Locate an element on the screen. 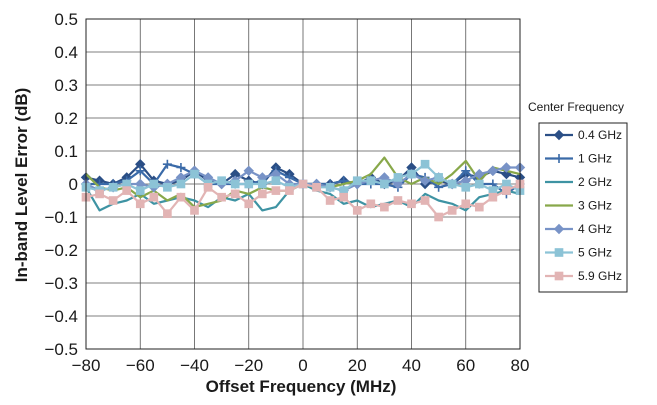 Image resolution: width=657 pixels, height=405 pixels. x-tick-label: 40 is located at coordinates (411, 365).